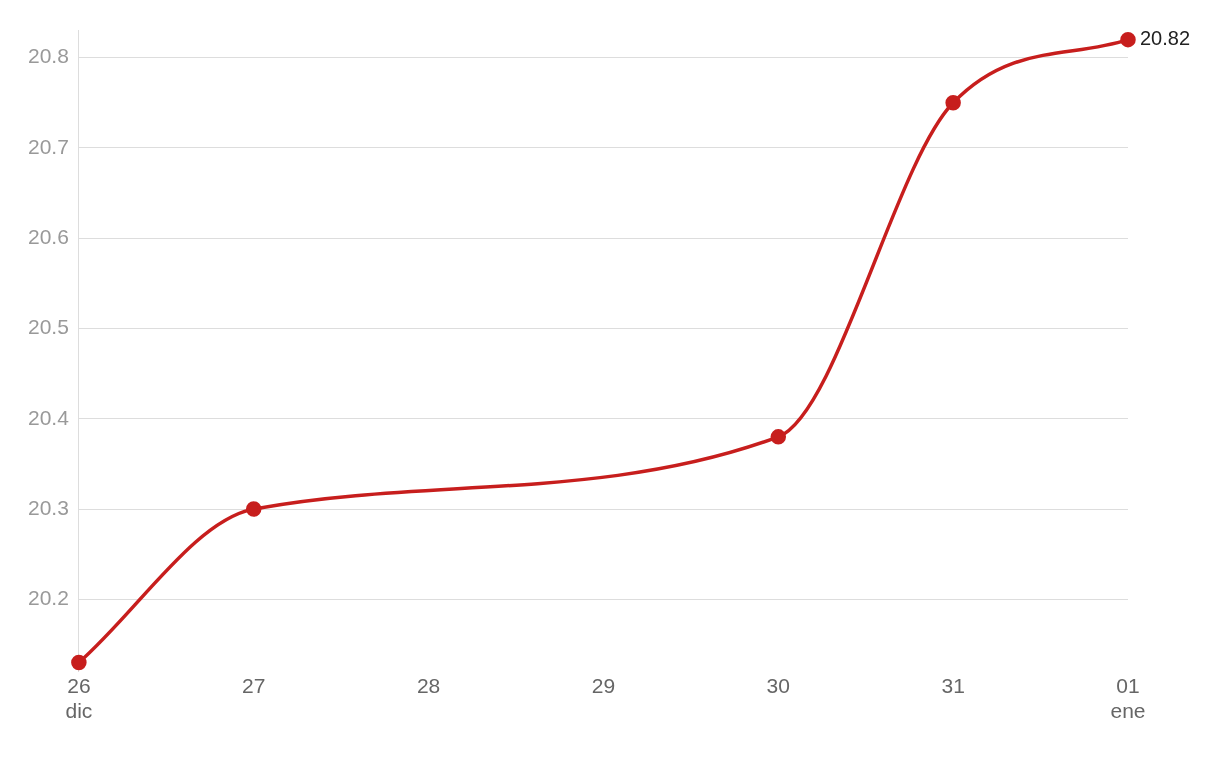 The image size is (1220, 768). What do you see at coordinates (428, 685) in the screenshot?
I see `x-tick-label: 28` at bounding box center [428, 685].